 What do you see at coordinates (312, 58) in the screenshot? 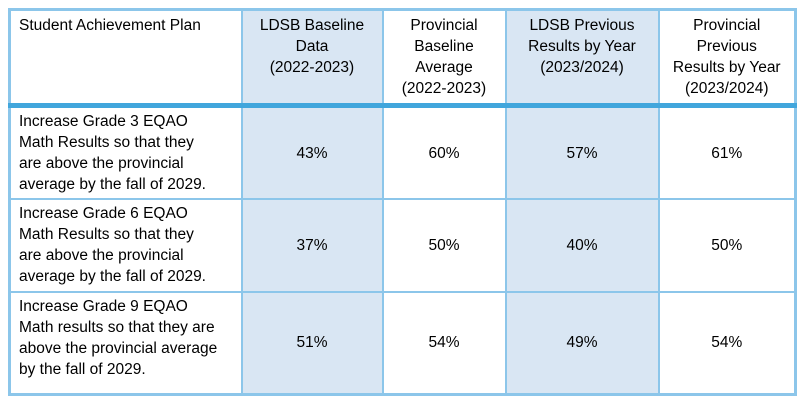
I see `header-ldsb-baseline-data: LDSB Baseline Data (2022-2023)` at bounding box center [312, 58].